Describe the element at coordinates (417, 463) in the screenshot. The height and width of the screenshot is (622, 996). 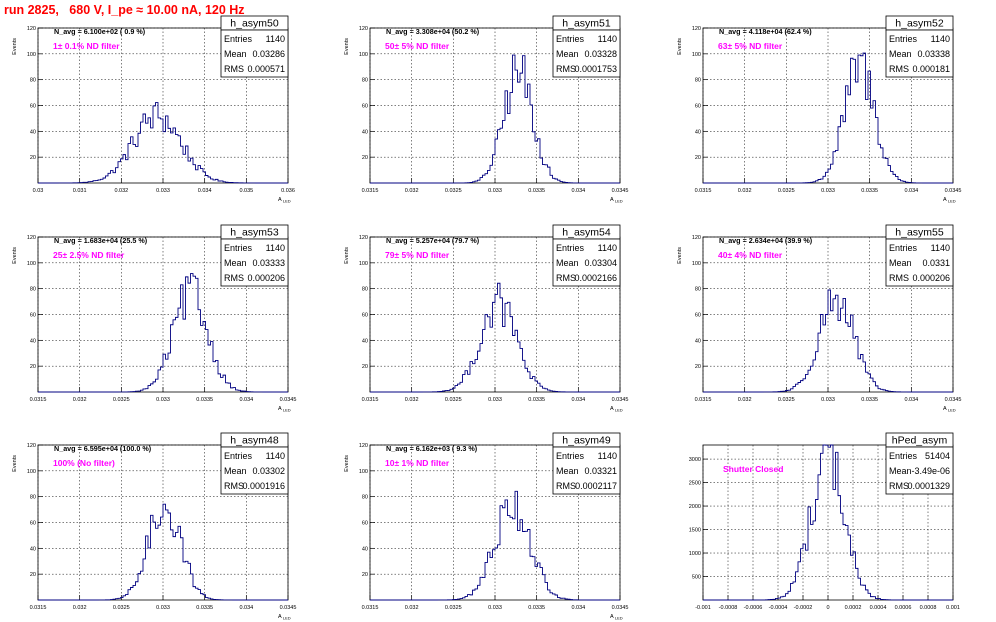
I see `filter-annotation: 10± 1% ND filter` at that location.